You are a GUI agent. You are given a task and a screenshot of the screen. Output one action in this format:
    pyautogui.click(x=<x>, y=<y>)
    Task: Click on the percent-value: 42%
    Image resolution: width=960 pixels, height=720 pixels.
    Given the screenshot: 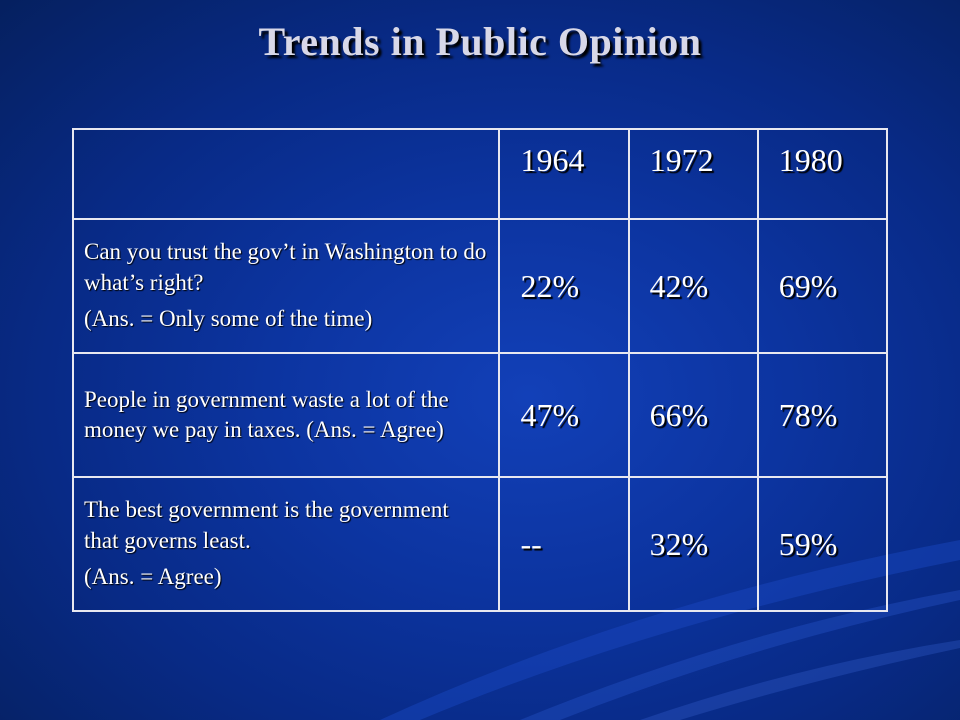 What is the action you would take?
    pyautogui.click(x=679, y=285)
    